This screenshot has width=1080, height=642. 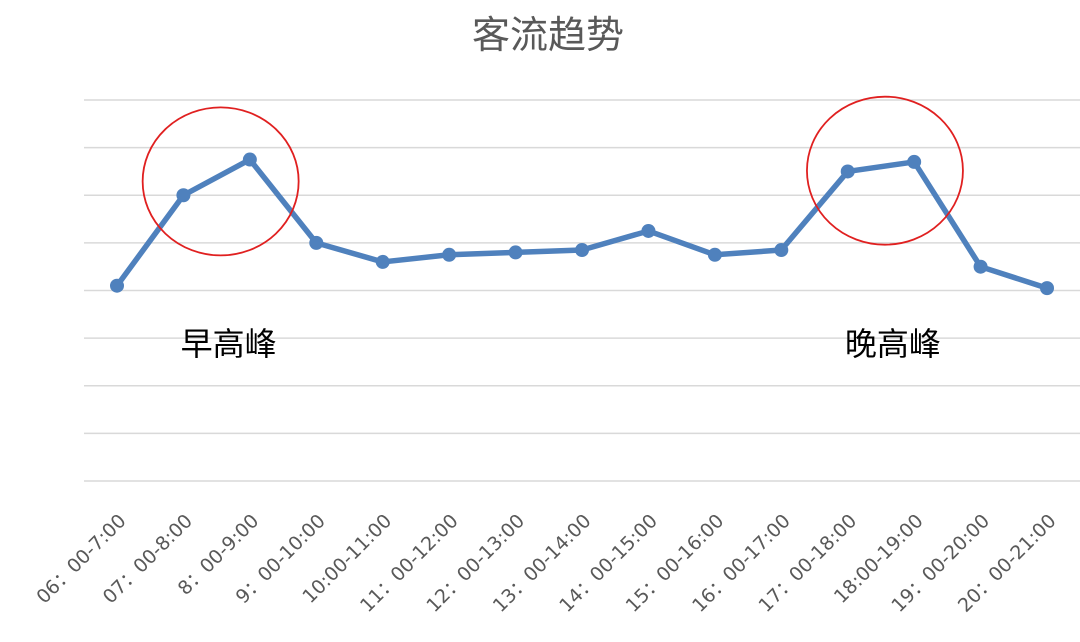 I want to click on chart-title: 客流趋势, so click(x=548, y=35).